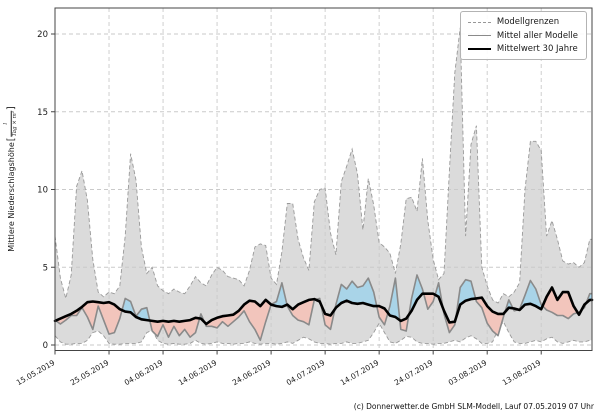 This screenshot has width=600, height=420. Describe the element at coordinates (528, 22) in the screenshot. I see `legend-item-label: Modellgrenzen` at that location.